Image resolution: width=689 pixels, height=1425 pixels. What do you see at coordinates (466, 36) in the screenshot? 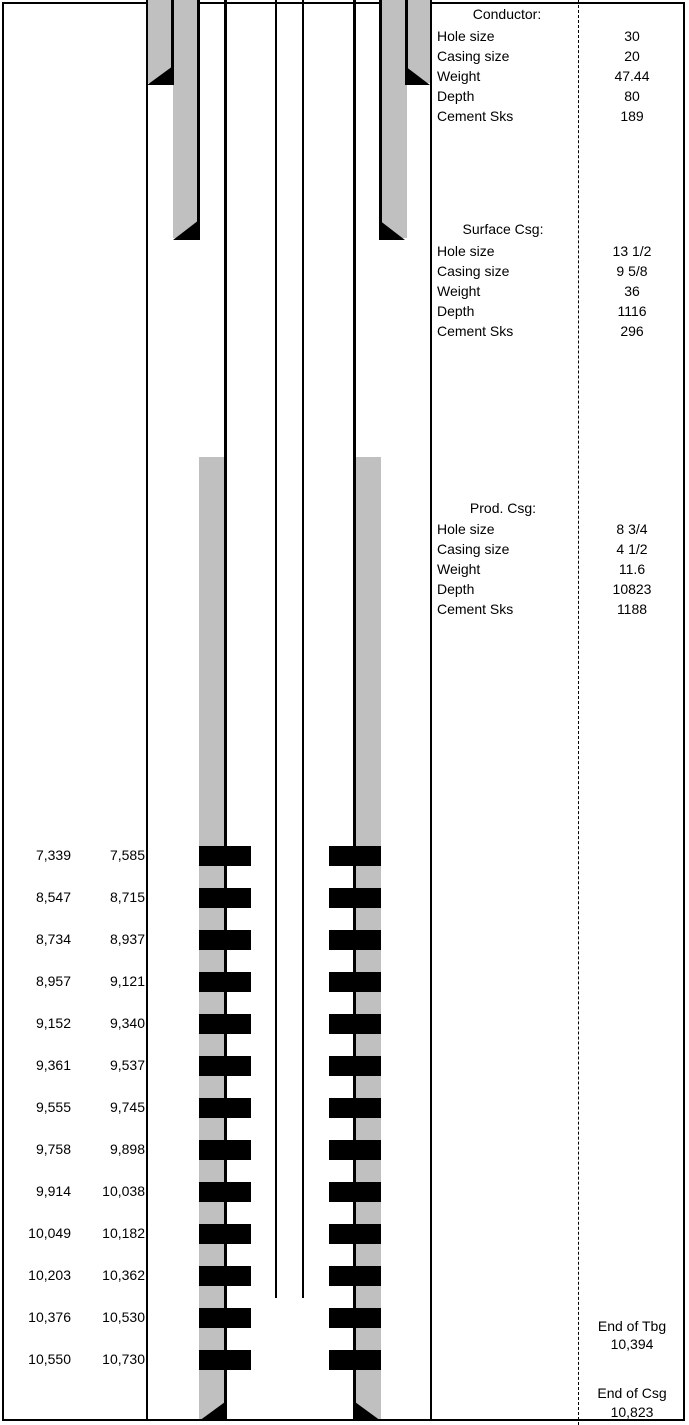
I see `conductor-label-hole-size: Hole size` at bounding box center [466, 36].